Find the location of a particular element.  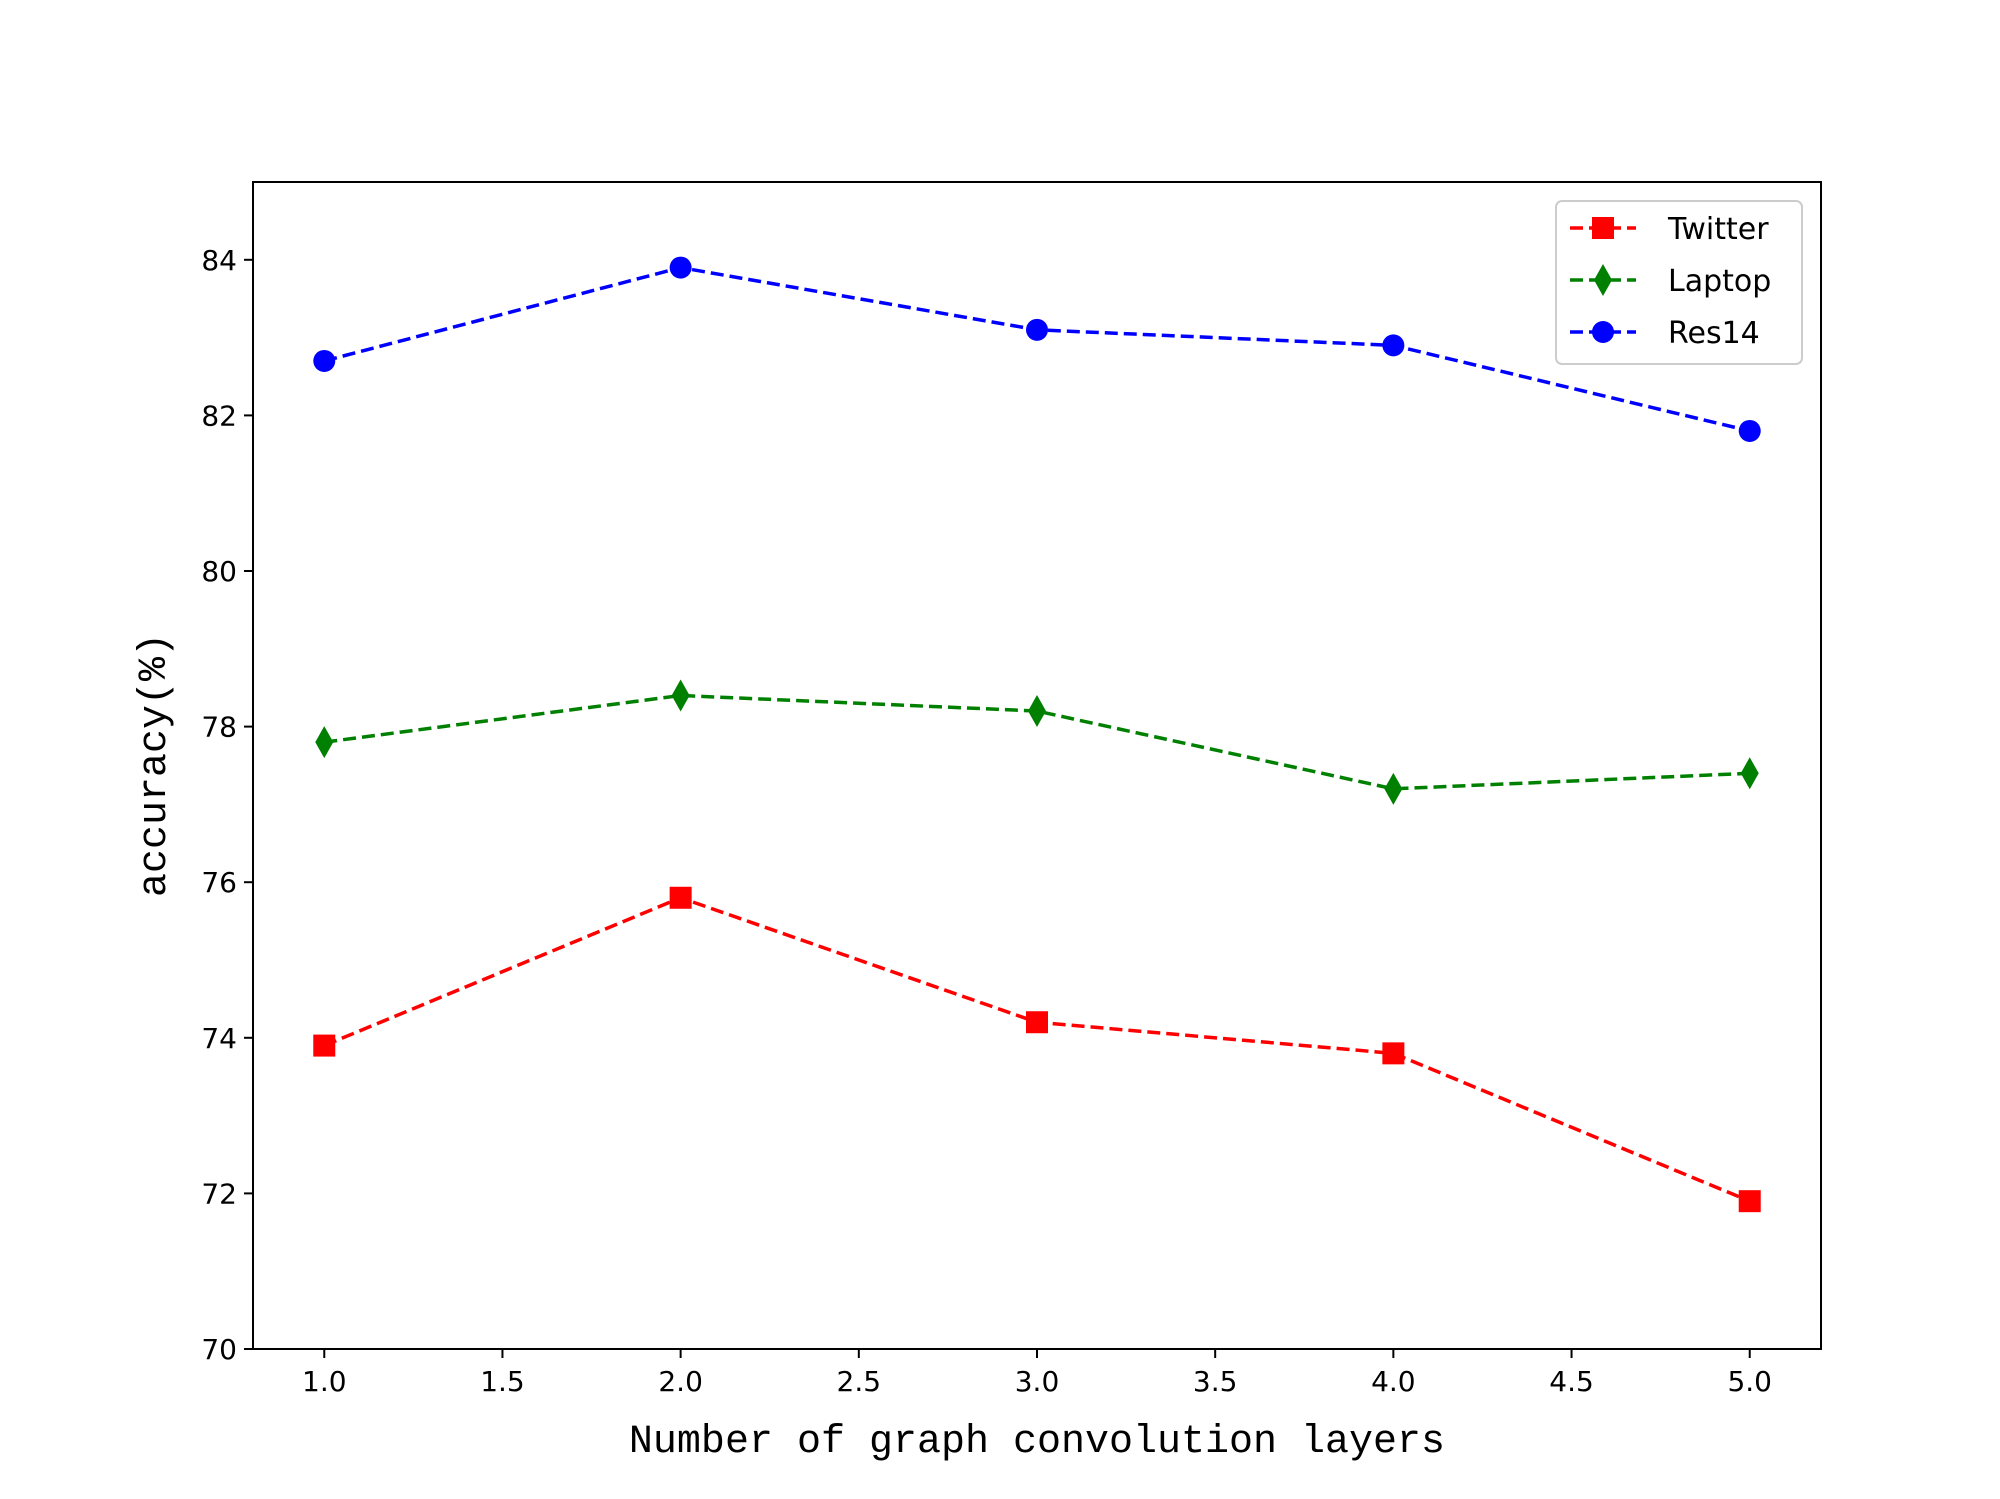

x-tick-label: 1.5 is located at coordinates (502, 1381).